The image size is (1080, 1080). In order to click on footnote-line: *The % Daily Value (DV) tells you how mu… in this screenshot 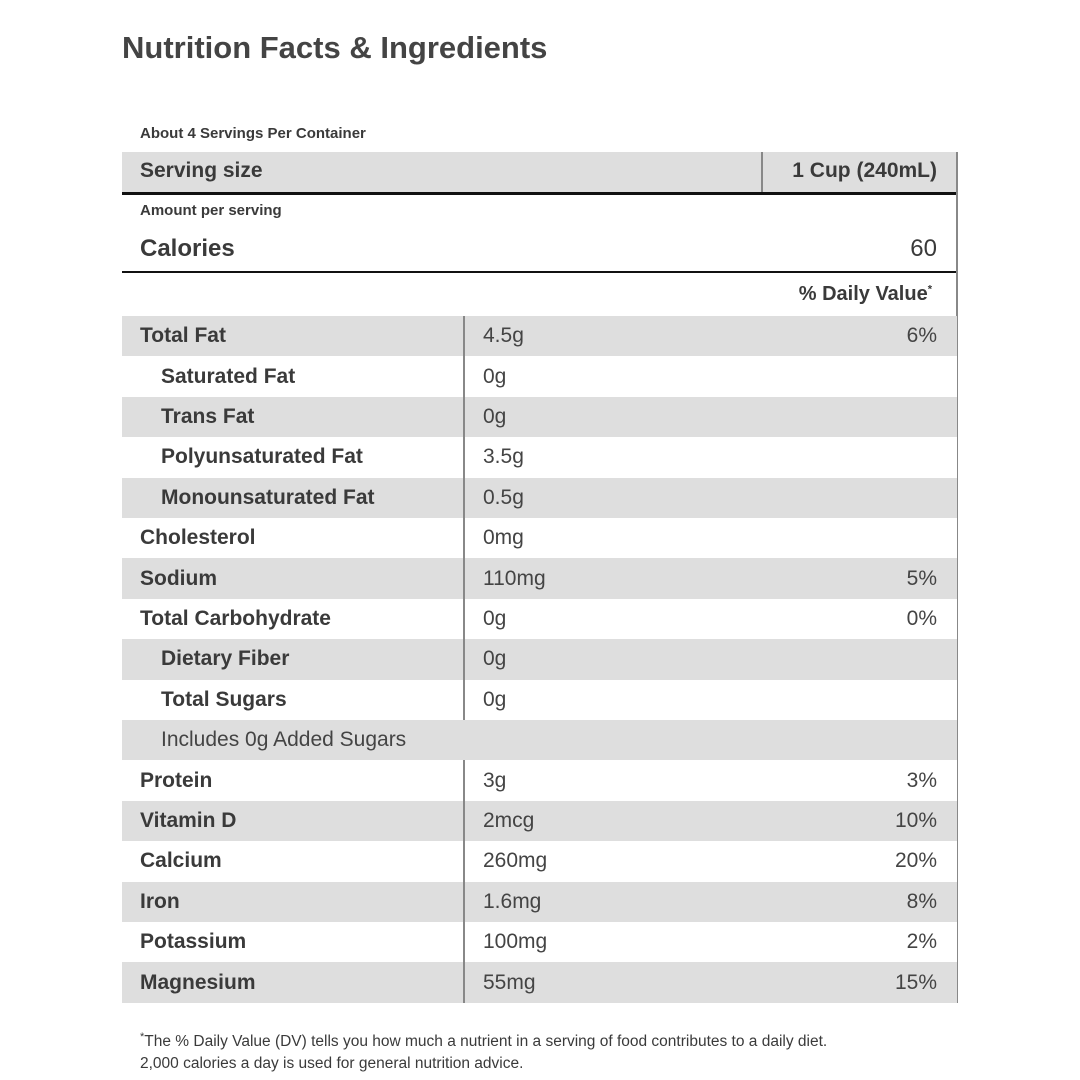, I will do `click(483, 1039)`.